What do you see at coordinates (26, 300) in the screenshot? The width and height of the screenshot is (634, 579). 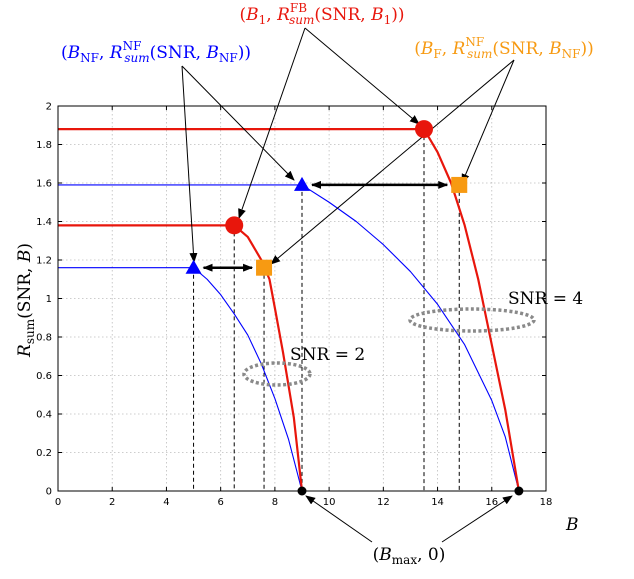 I see `y-axis-label: Rsum(SNR, B)` at bounding box center [26, 300].